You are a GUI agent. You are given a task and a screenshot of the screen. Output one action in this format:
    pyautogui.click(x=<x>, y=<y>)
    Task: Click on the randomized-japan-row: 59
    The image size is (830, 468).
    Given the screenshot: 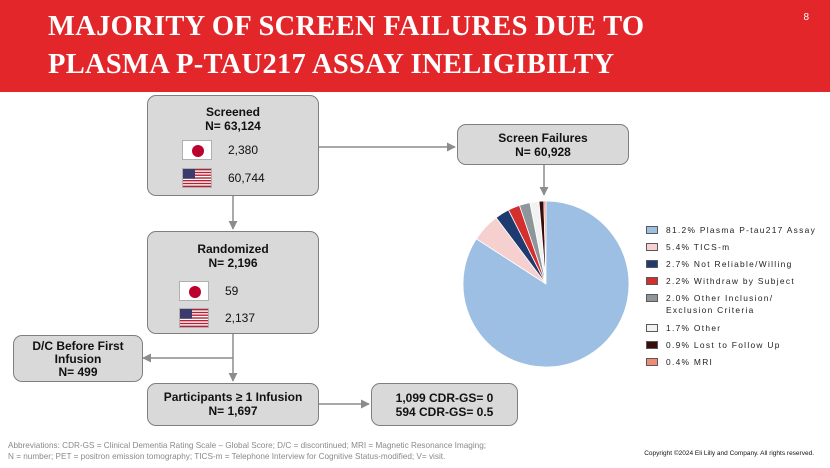 What is the action you would take?
    pyautogui.click(x=254, y=291)
    